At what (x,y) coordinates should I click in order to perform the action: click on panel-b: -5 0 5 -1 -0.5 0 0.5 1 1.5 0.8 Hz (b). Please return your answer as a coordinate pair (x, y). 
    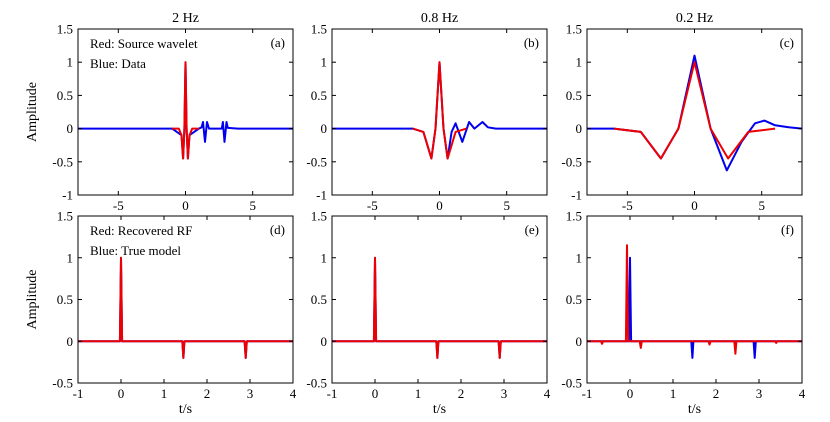
    Looking at the image, I should click on (427, 112).